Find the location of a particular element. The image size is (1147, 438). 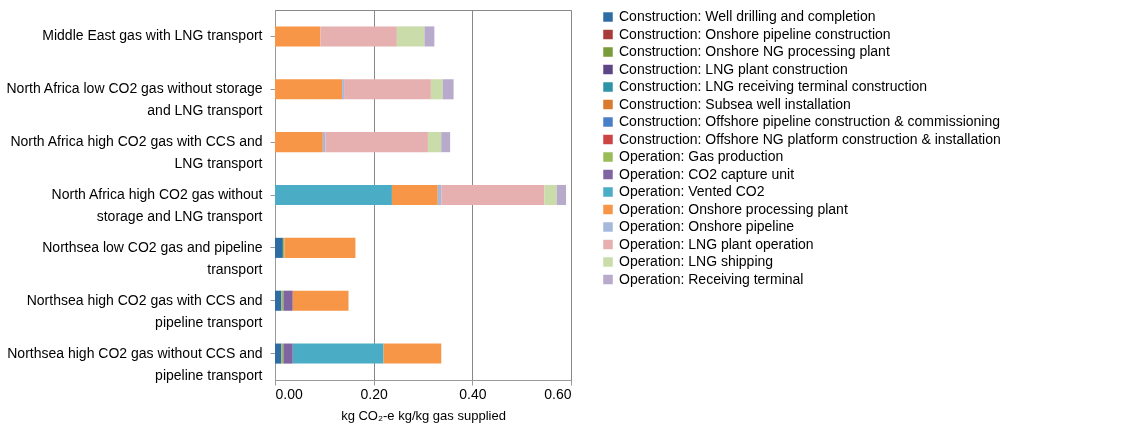

legend-label: Construction: Onshore pipeline construction is located at coordinates (755, 33).